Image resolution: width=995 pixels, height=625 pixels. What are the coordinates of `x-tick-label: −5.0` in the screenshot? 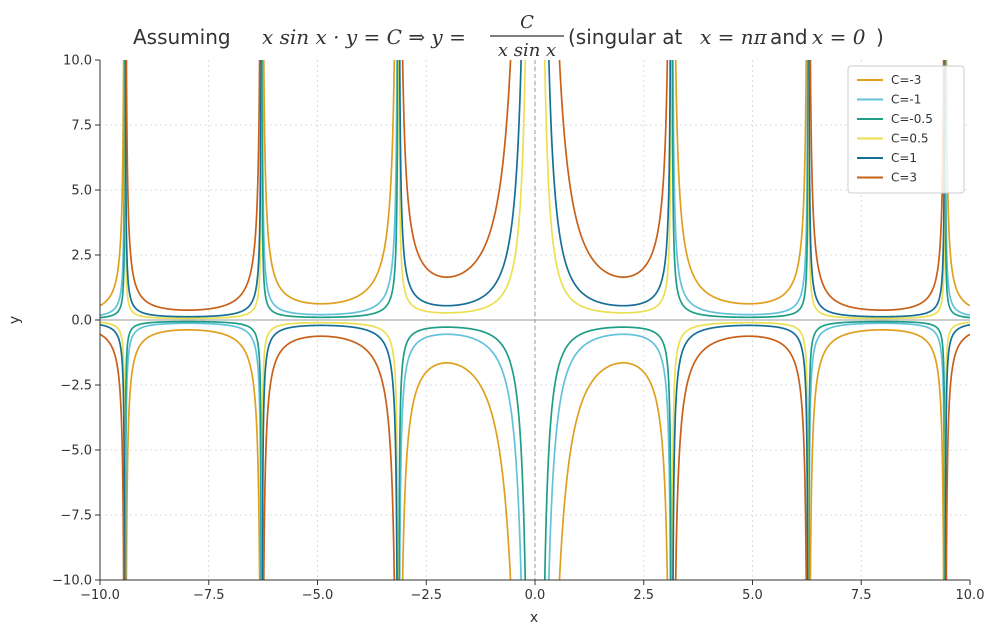 It's located at (318, 595).